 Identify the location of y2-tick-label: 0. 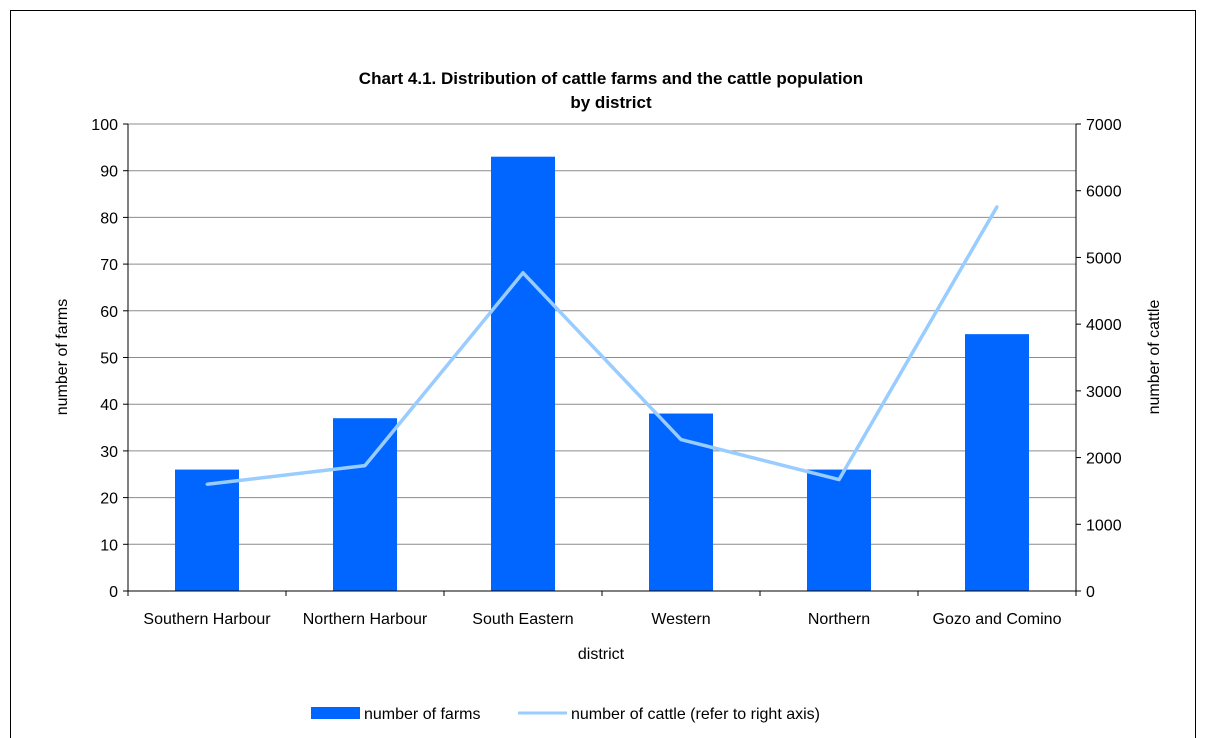
(1090, 592).